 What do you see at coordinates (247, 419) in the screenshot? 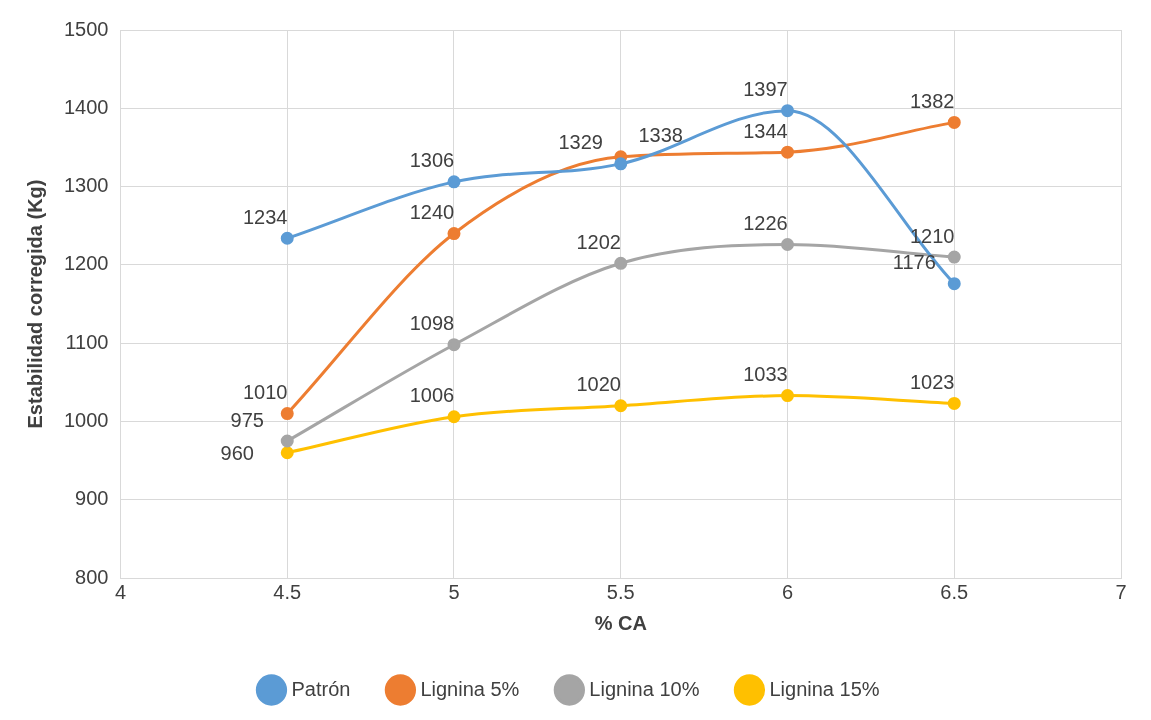
I see `data-label: 975` at bounding box center [247, 419].